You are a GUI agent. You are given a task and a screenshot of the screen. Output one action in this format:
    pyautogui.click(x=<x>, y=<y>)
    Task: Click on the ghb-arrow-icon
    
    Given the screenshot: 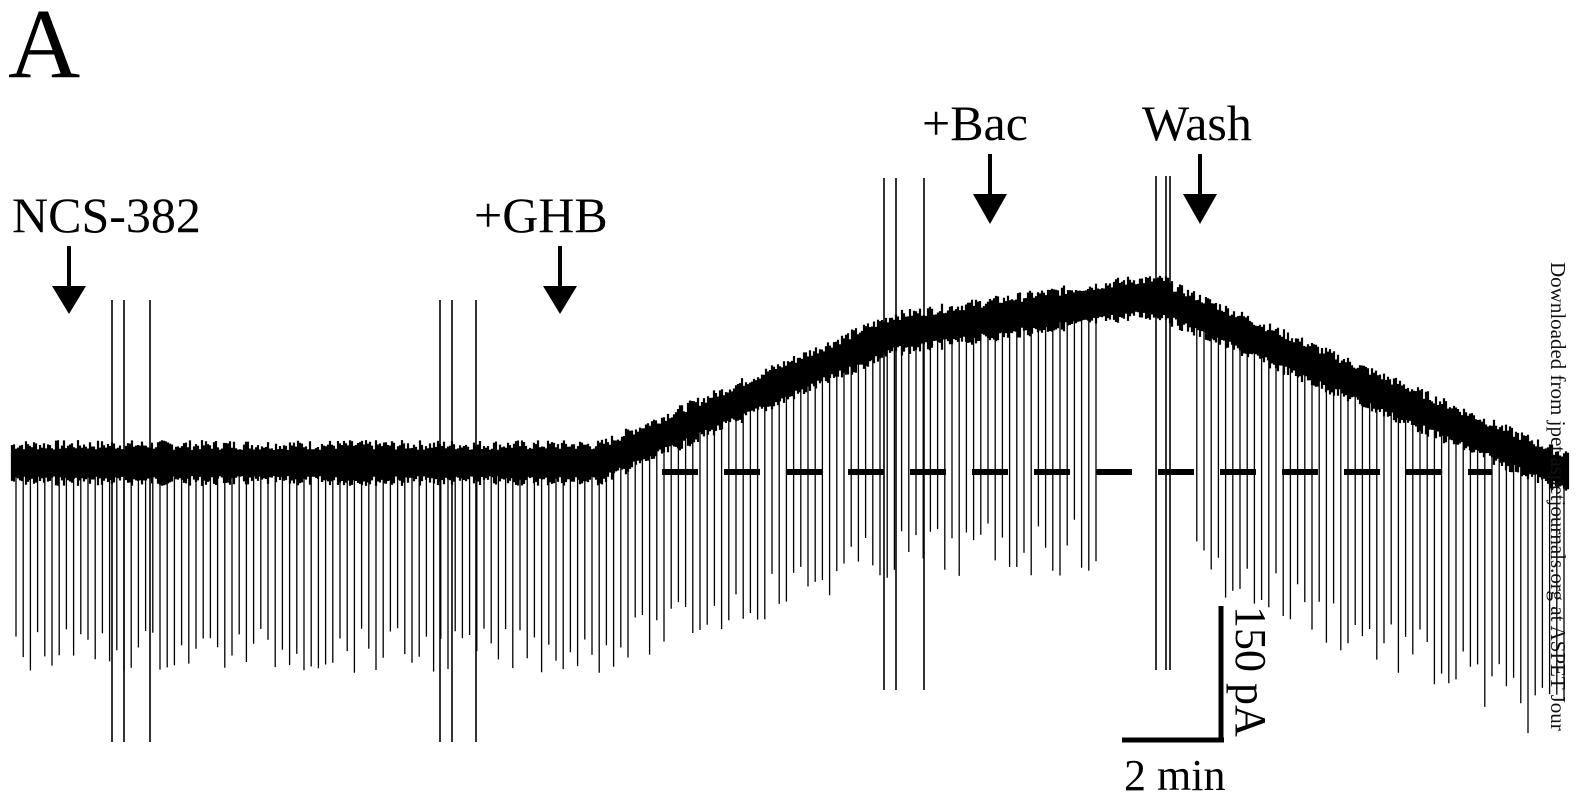 What is the action you would take?
    pyautogui.click(x=560, y=280)
    